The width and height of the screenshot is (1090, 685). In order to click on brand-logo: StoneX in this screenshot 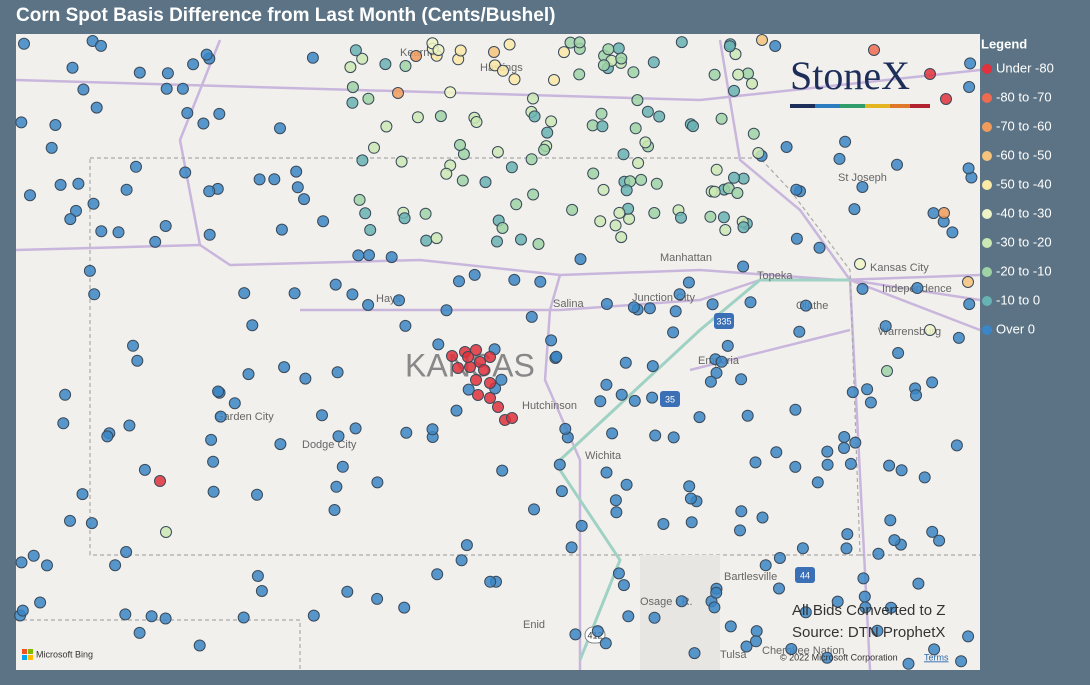, I will do `click(850, 75)`.